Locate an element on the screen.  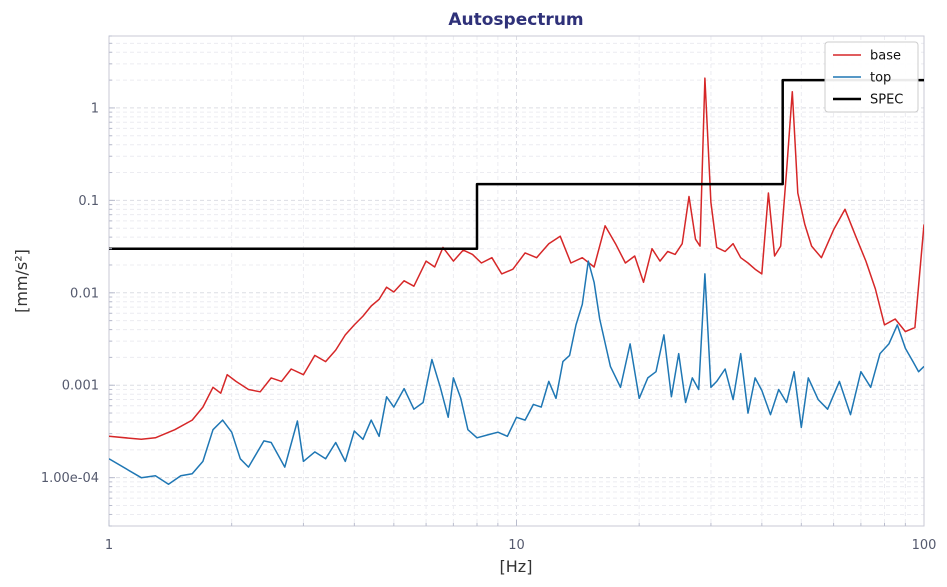
legend-label-top: top is located at coordinates (880, 78).